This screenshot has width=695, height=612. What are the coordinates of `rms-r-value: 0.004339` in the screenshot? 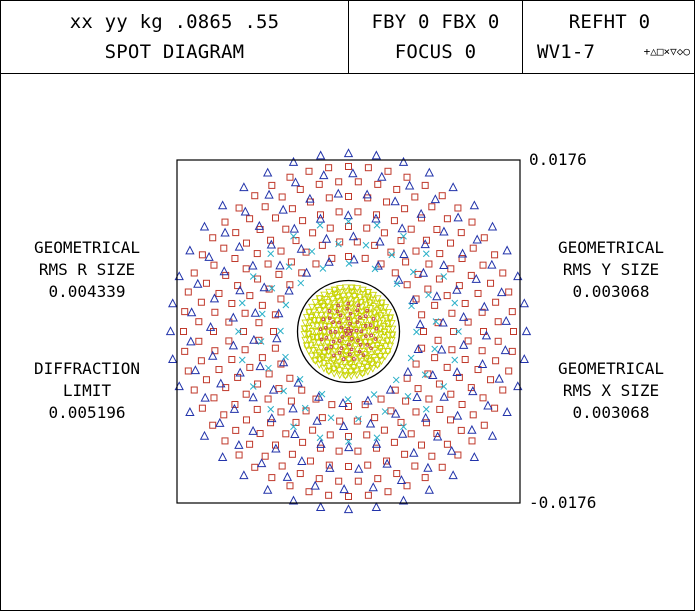 It's located at (87, 291).